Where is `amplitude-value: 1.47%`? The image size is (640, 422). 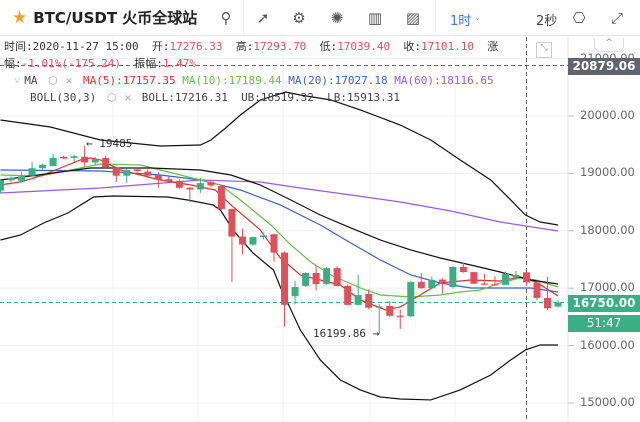 amplitude-value: 1.47% is located at coordinates (179, 63).